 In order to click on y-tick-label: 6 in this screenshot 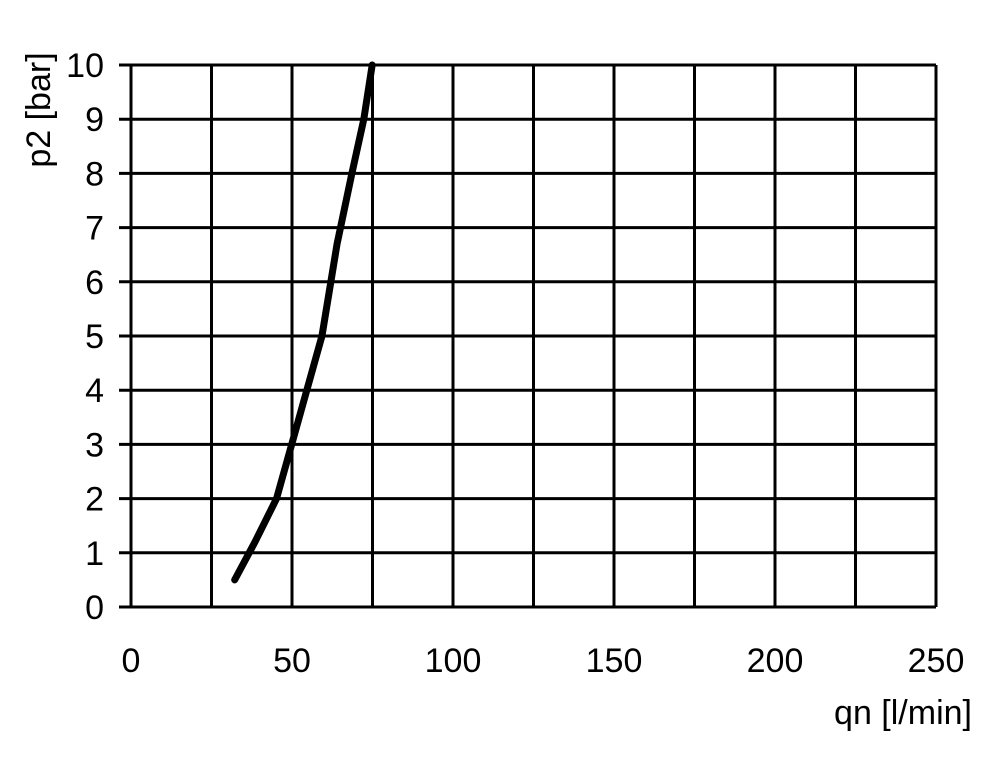, I will do `click(94, 283)`.